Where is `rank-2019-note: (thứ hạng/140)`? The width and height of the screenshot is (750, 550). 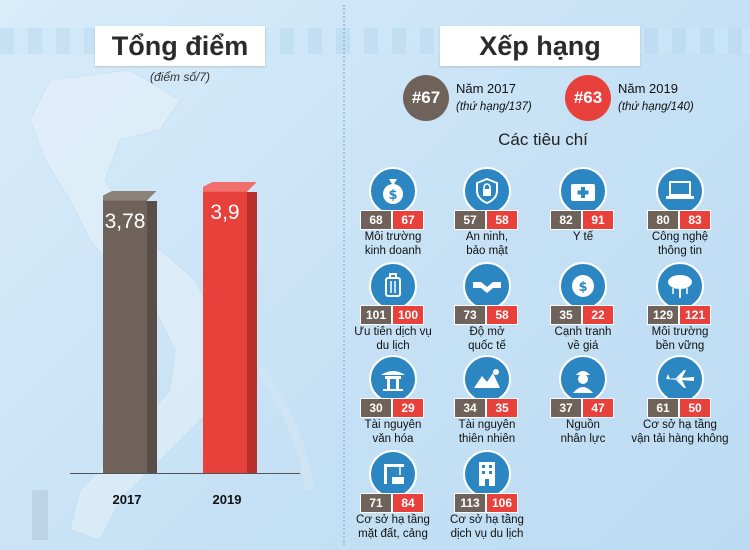 rank-2019-note: (thứ hạng/140) is located at coordinates (656, 107).